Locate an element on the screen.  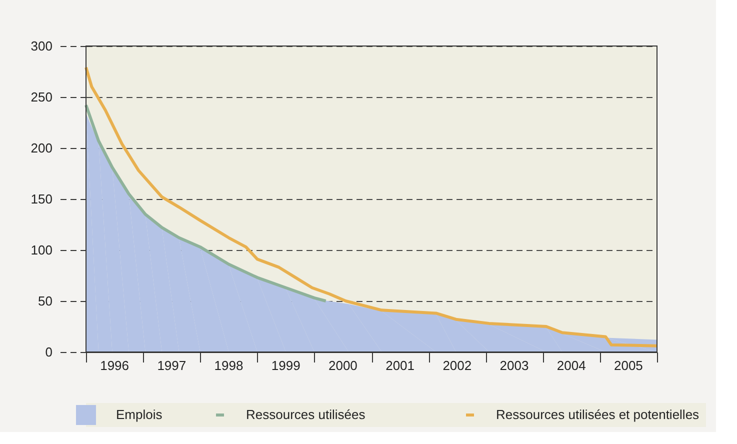
x-tick-label: 1996 is located at coordinates (115, 365).